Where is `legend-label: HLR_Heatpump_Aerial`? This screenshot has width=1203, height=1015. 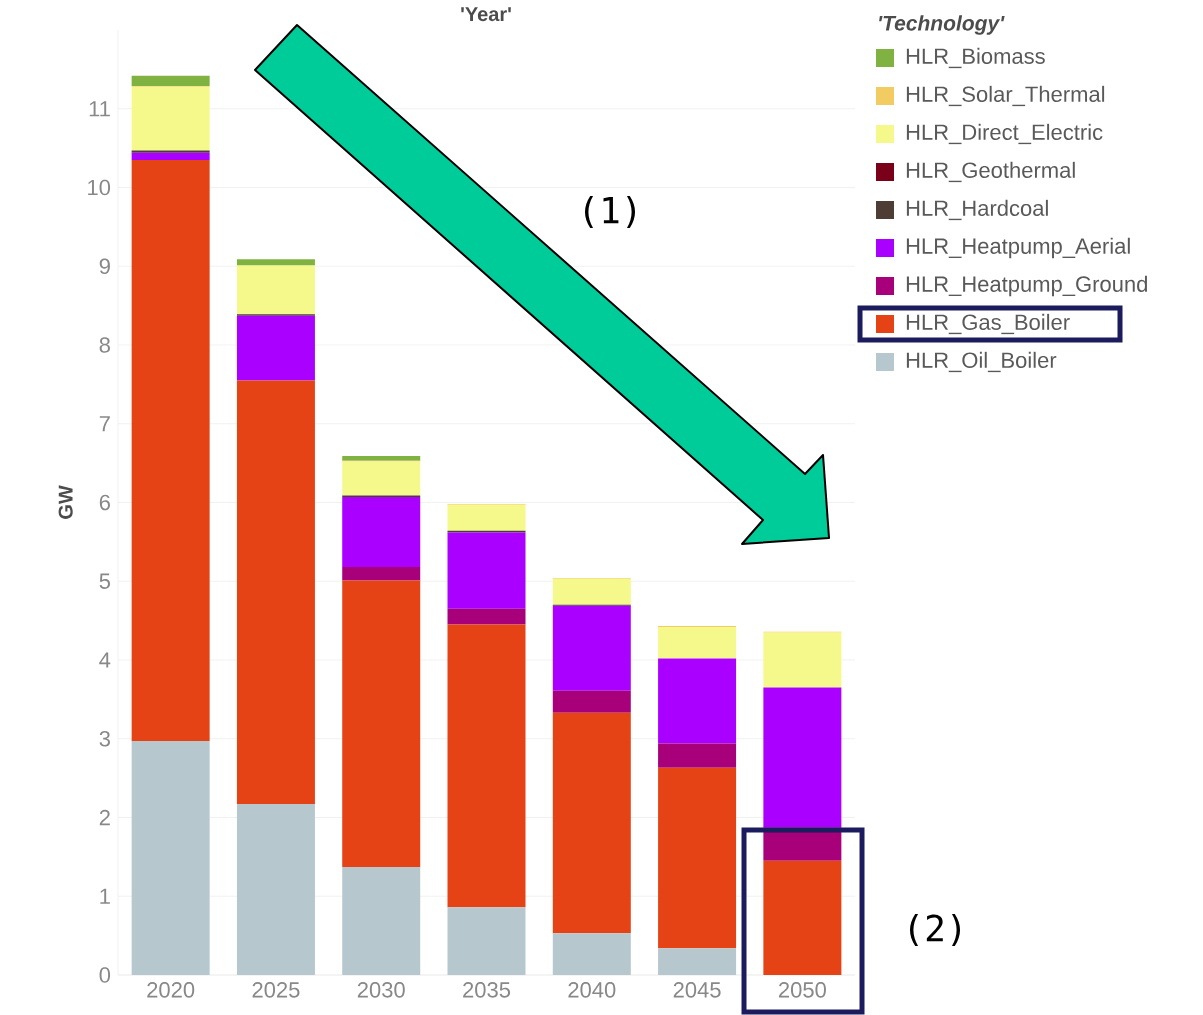 legend-label: HLR_Heatpump_Aerial is located at coordinates (1018, 248).